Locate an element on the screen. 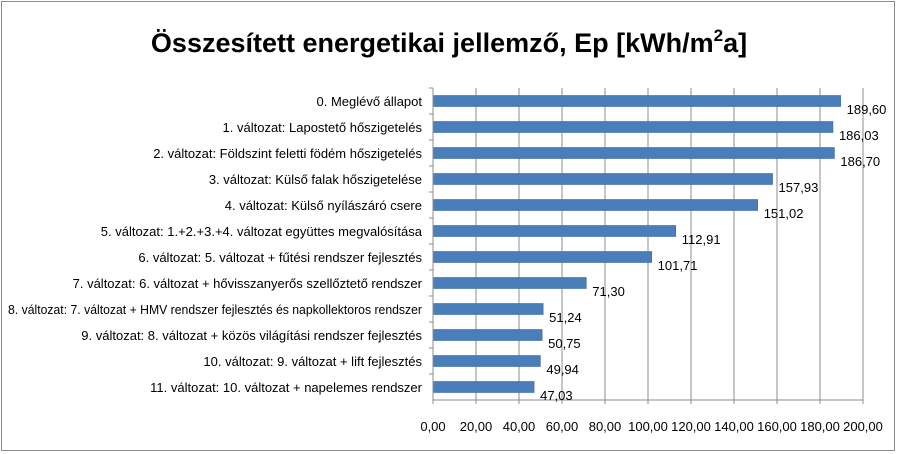 The height and width of the screenshot is (454, 898). x-tick-label: 80,00 is located at coordinates (605, 426).